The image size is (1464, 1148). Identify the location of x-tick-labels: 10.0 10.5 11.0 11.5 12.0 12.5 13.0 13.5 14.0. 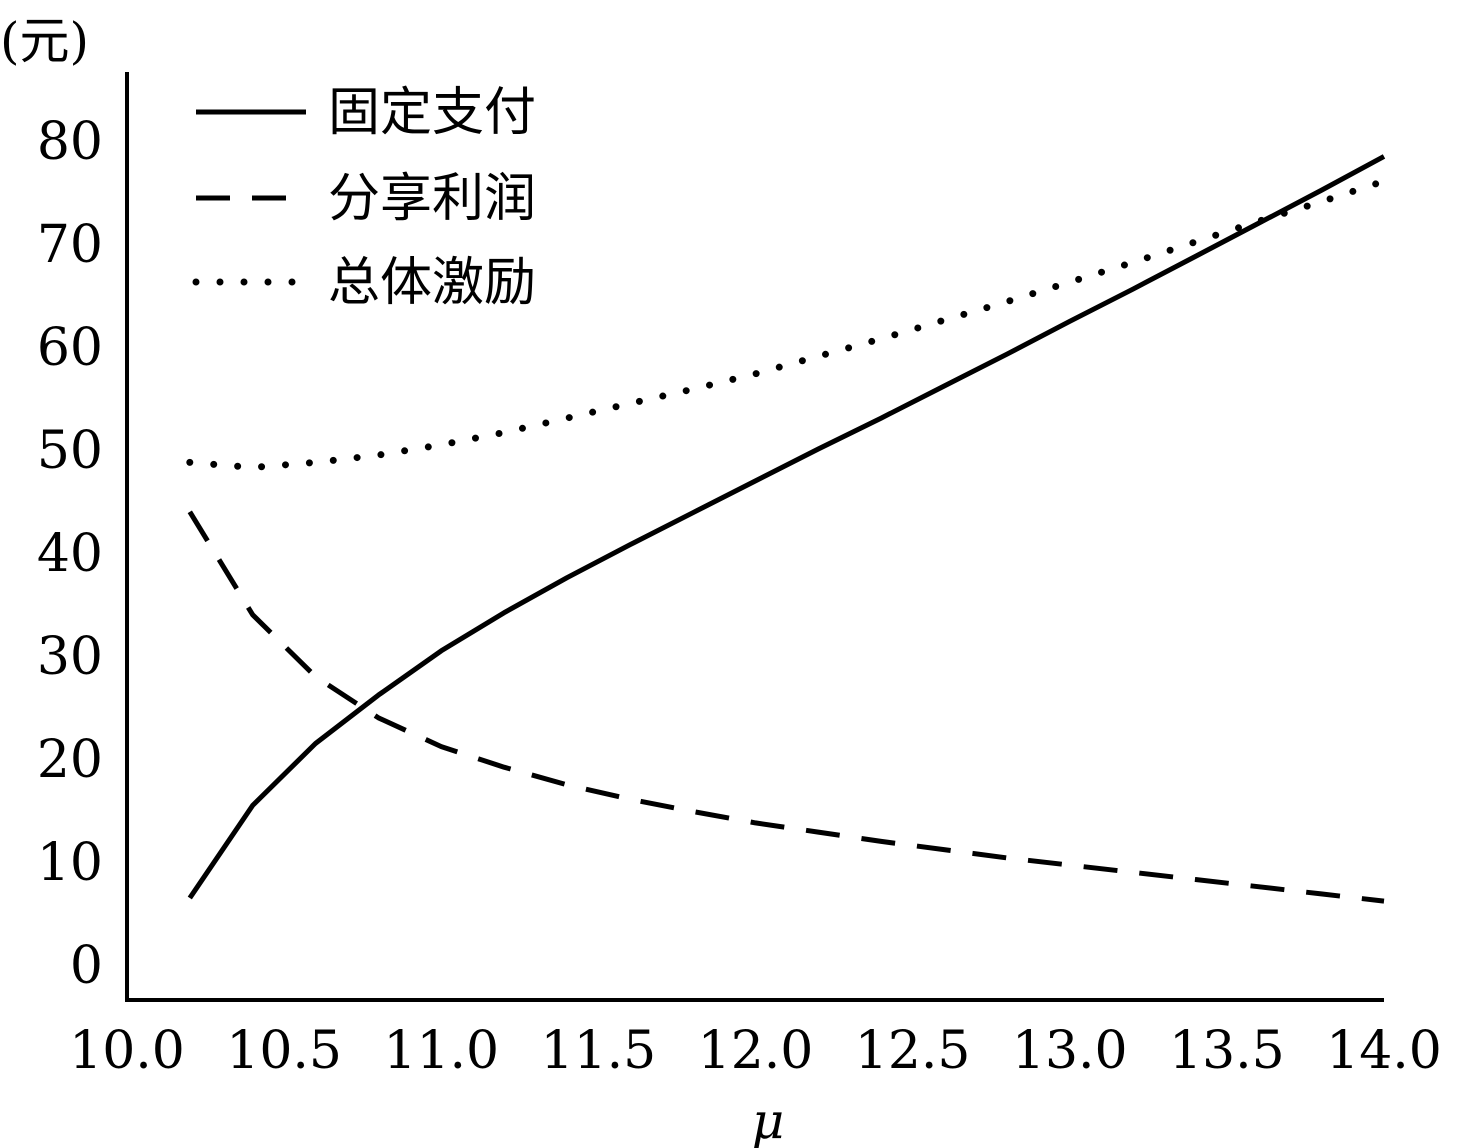
(755, 1051).